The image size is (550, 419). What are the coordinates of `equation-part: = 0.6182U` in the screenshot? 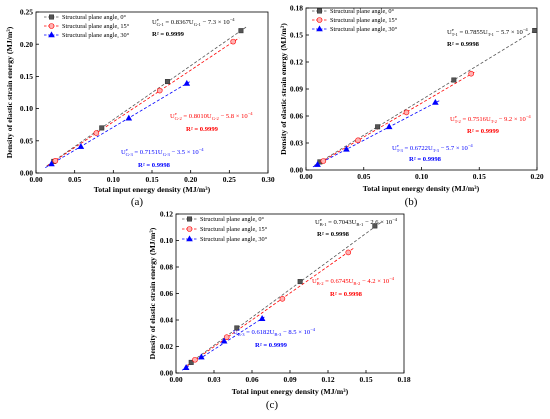 It's located at (260, 332).